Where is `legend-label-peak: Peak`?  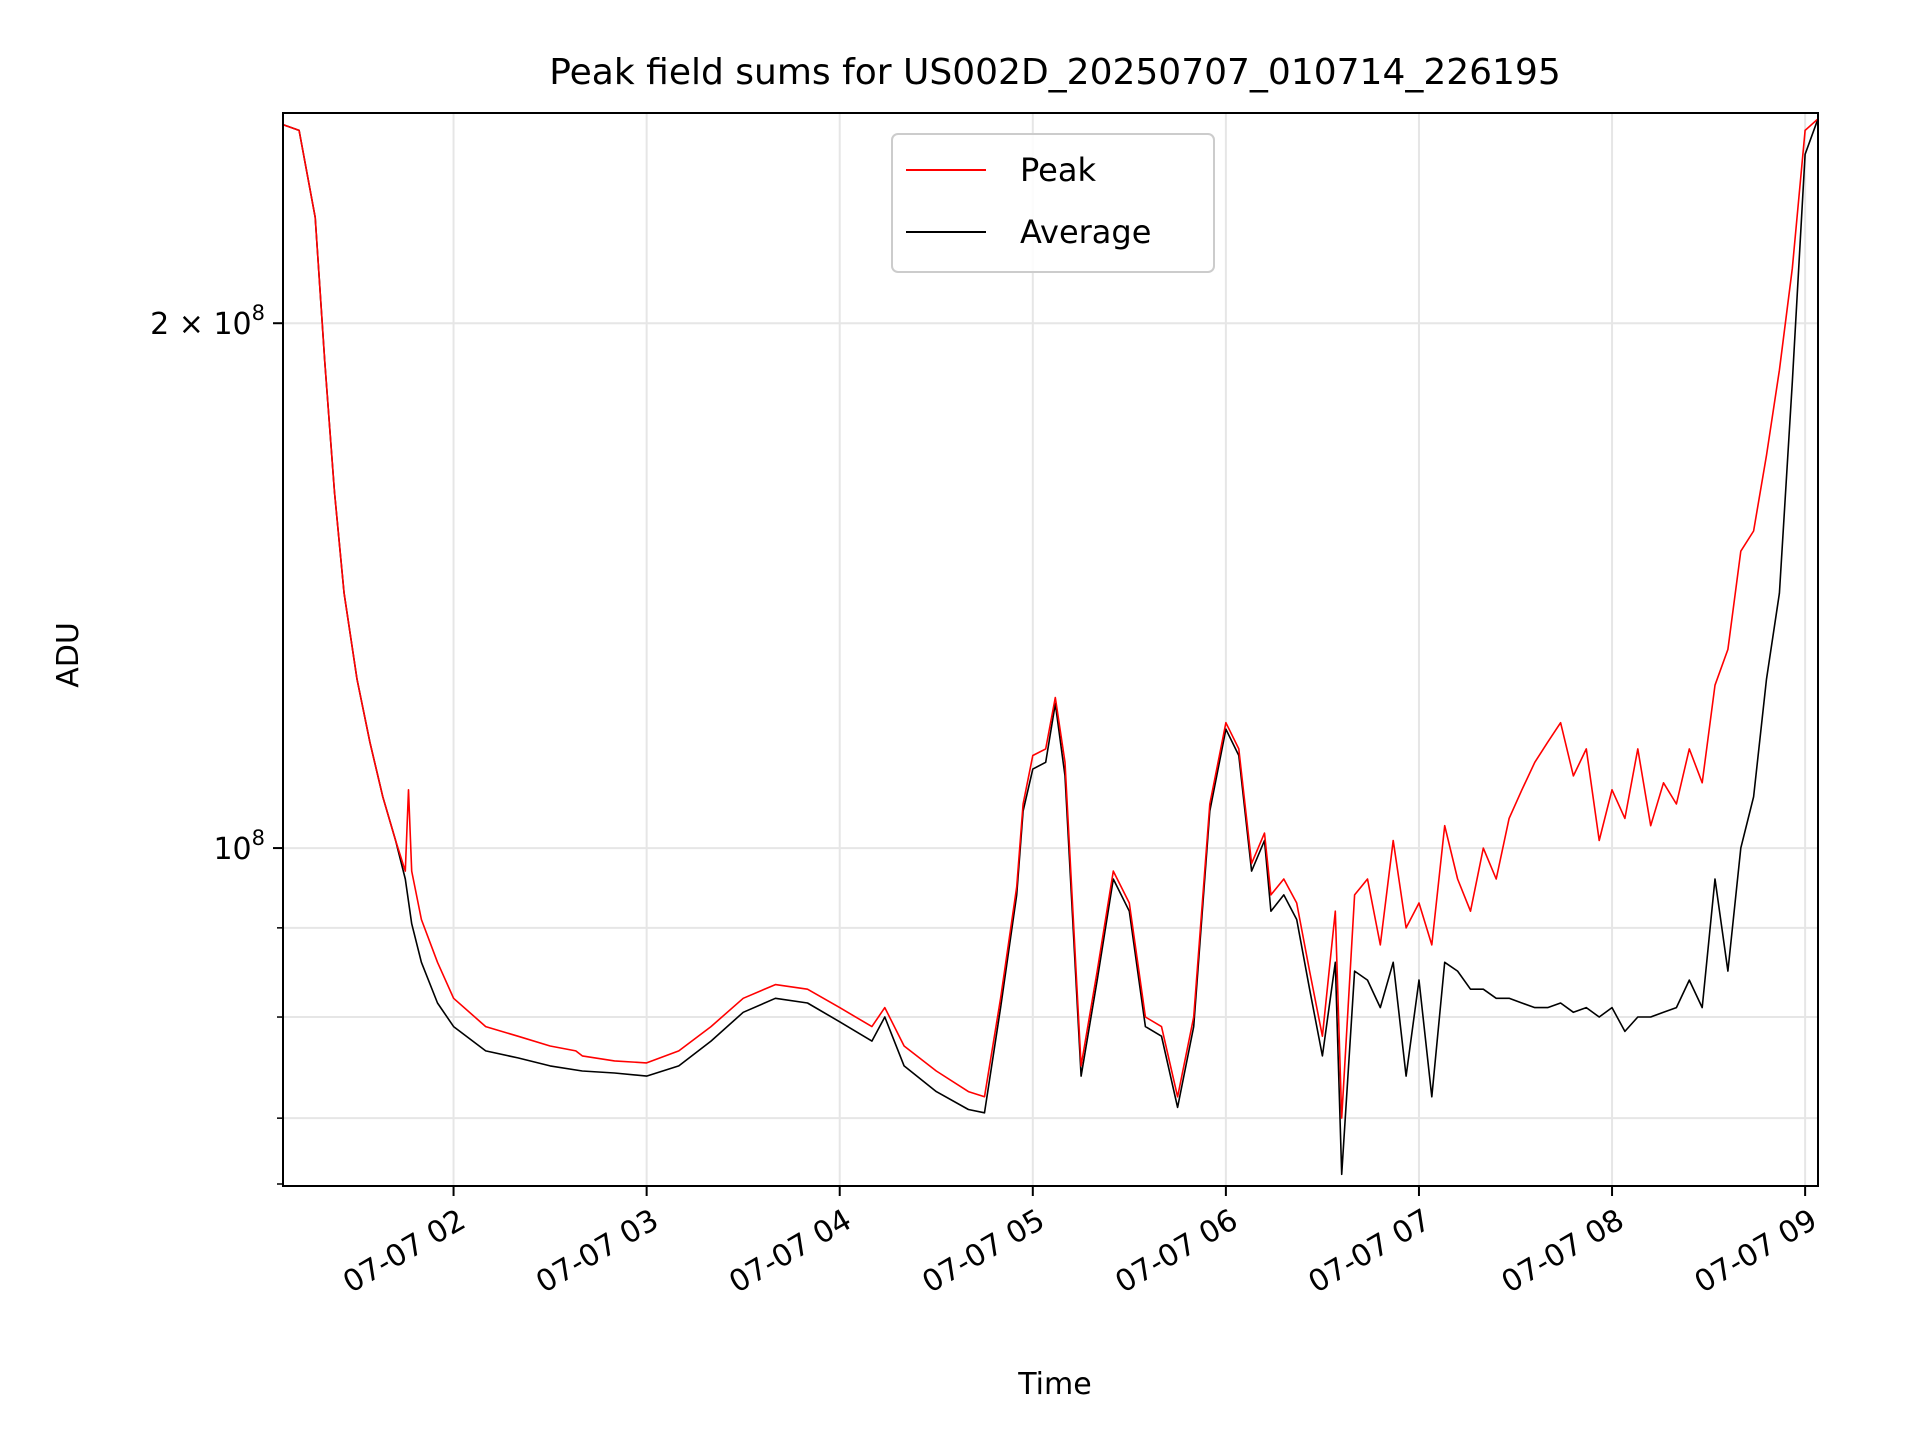 legend-label-peak: Peak is located at coordinates (1058, 170).